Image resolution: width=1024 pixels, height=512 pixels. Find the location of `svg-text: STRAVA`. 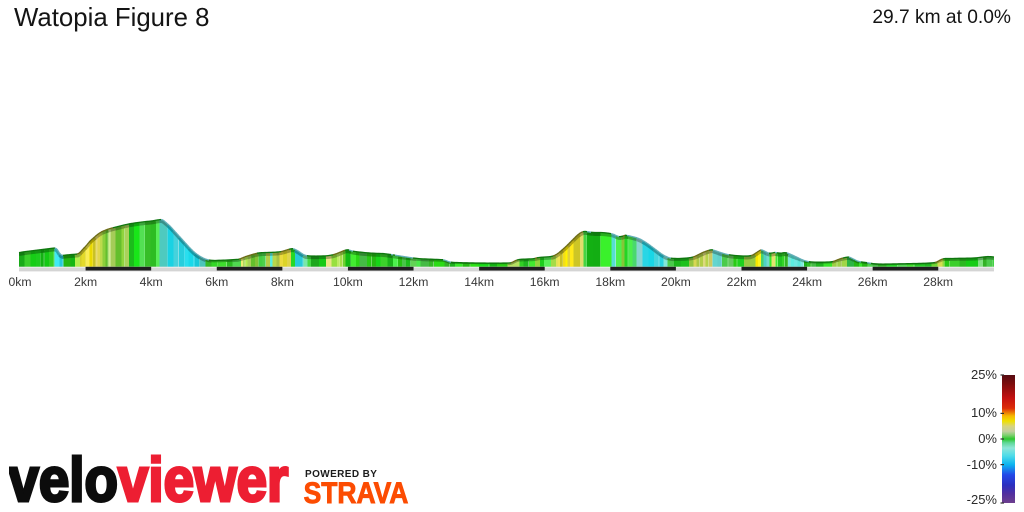

svg-text: STRAVA is located at coordinates (356, 493).